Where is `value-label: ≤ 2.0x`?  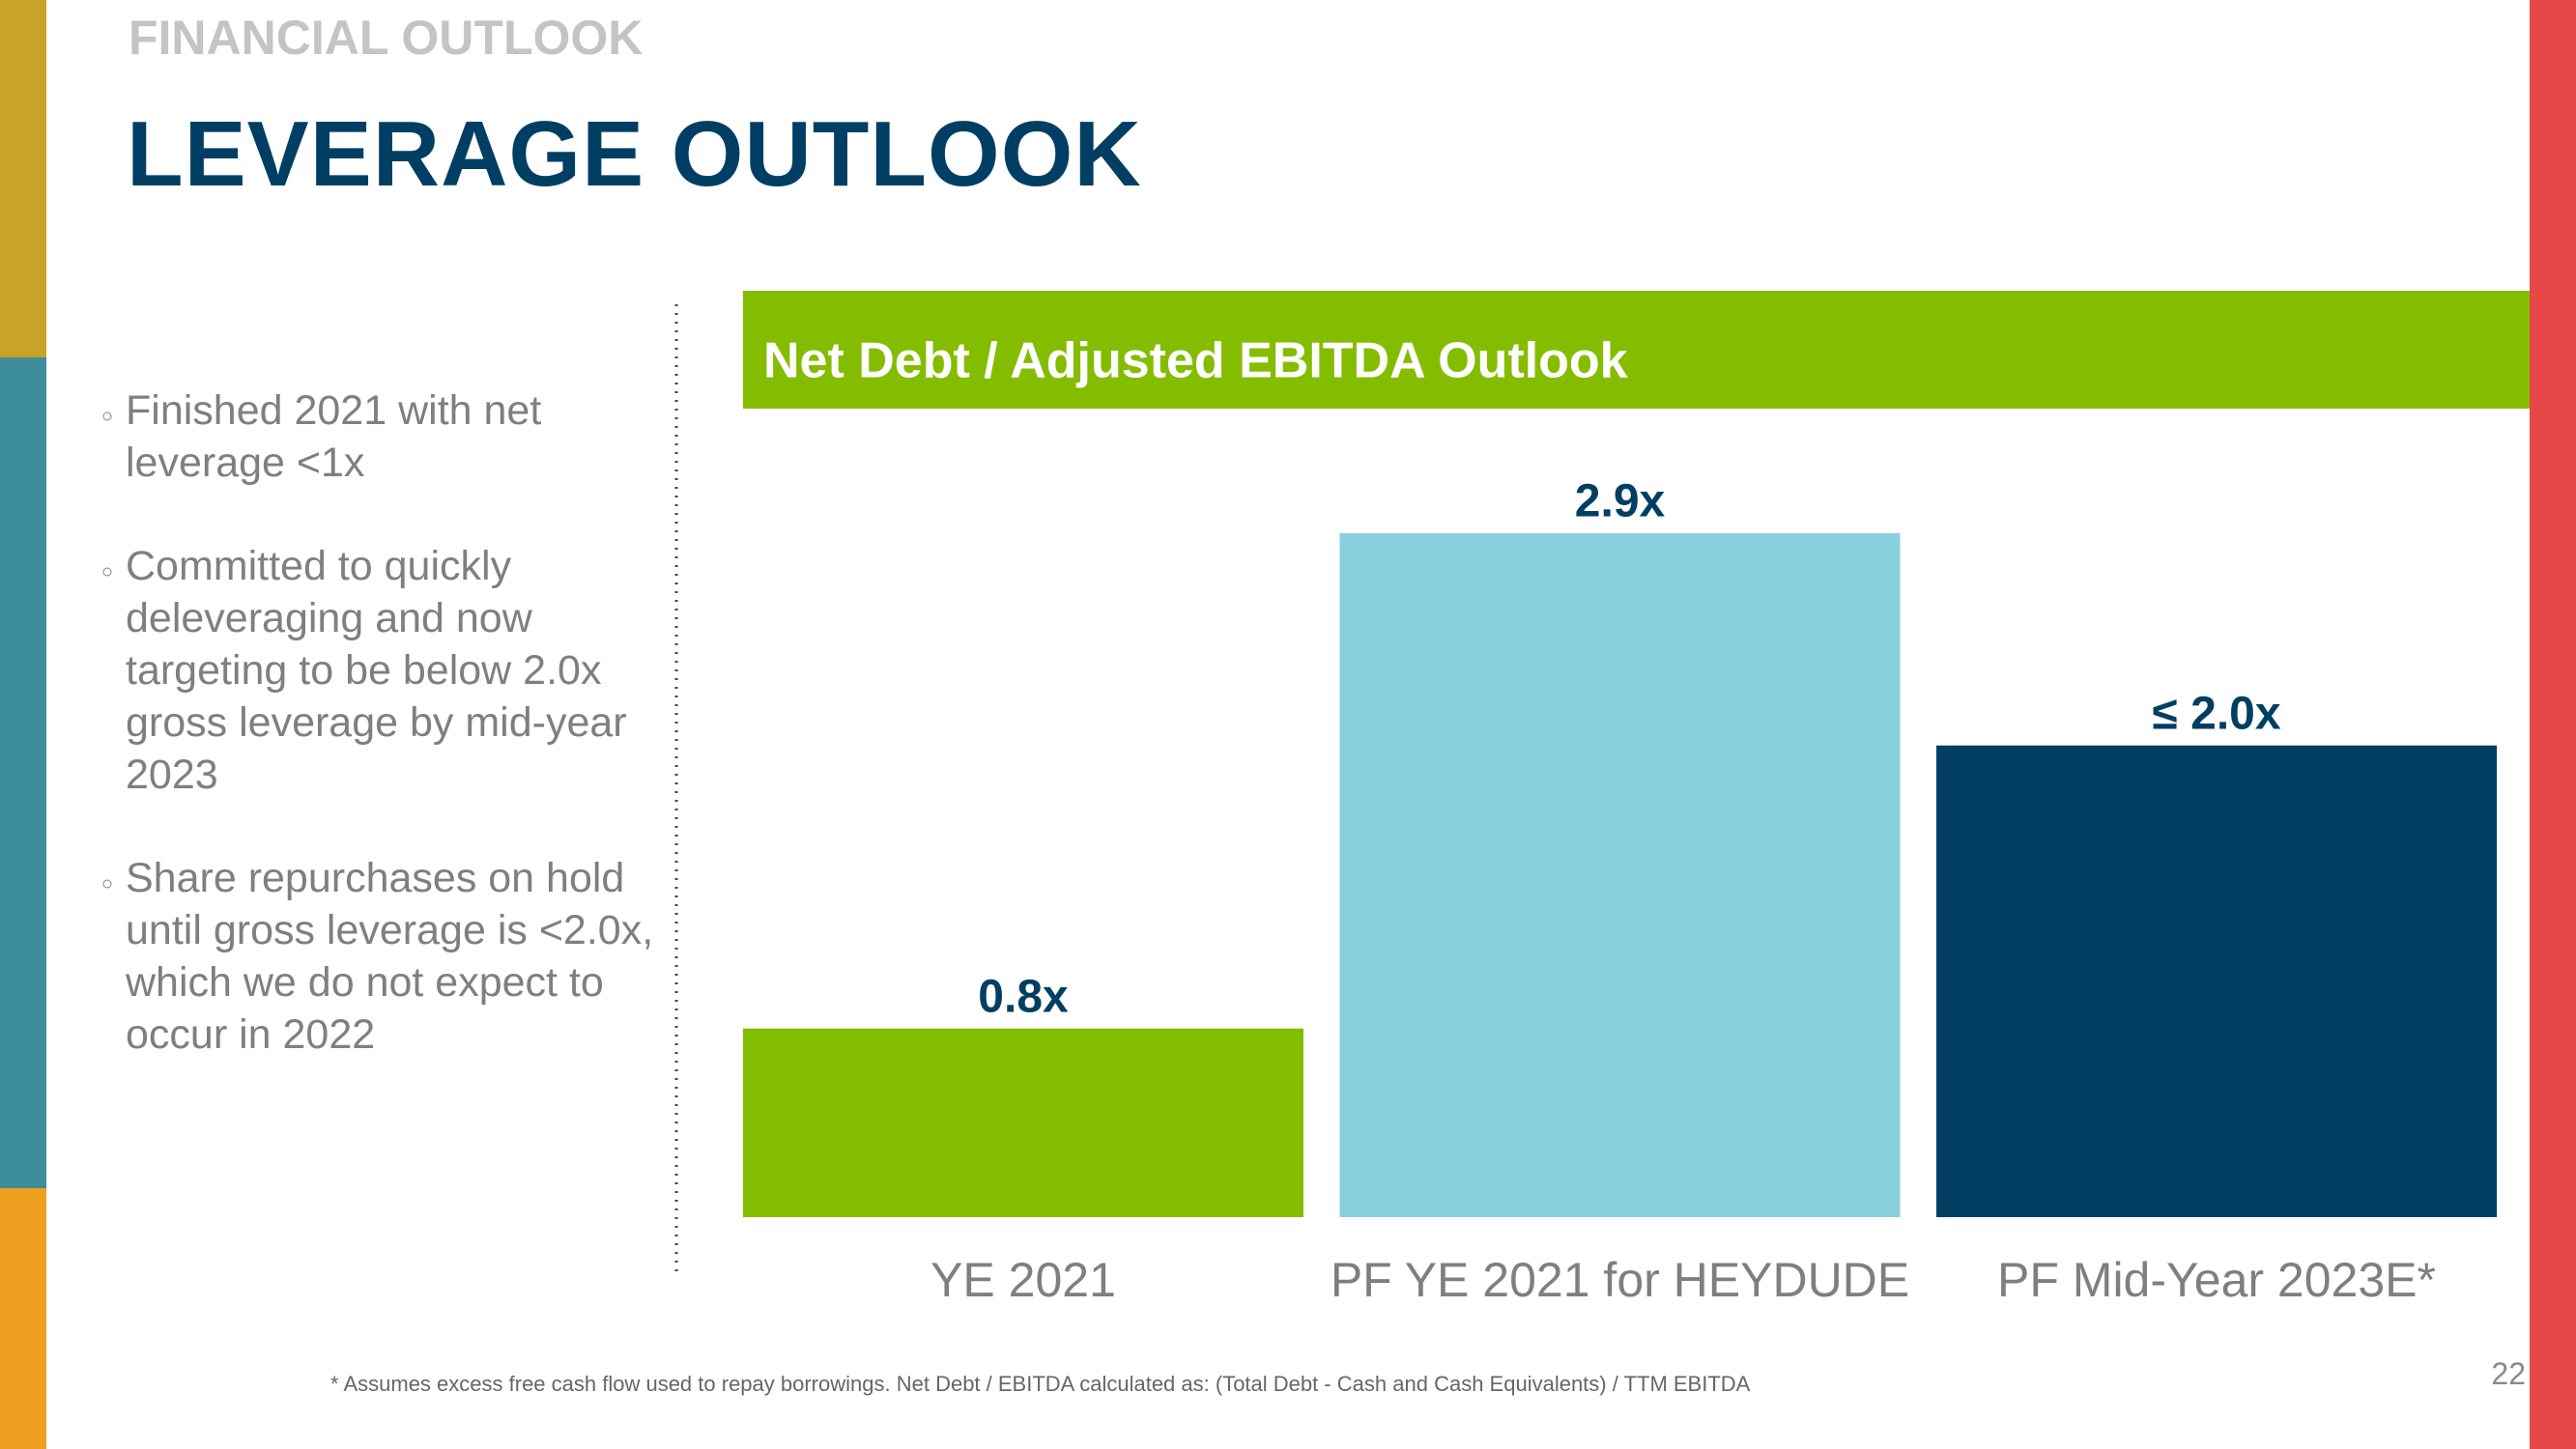 value-label: ≤ 2.0x is located at coordinates (2216, 713).